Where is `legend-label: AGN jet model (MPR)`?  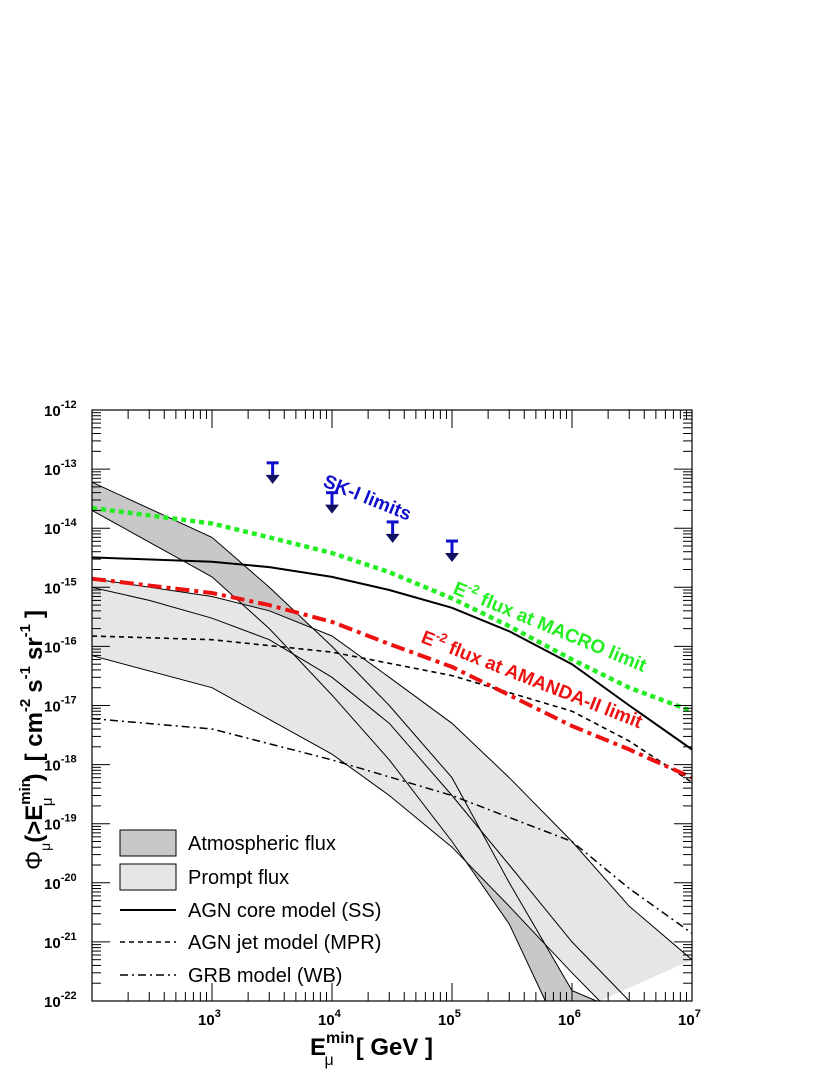
legend-label: AGN jet model (MPR) is located at coordinates (284, 943).